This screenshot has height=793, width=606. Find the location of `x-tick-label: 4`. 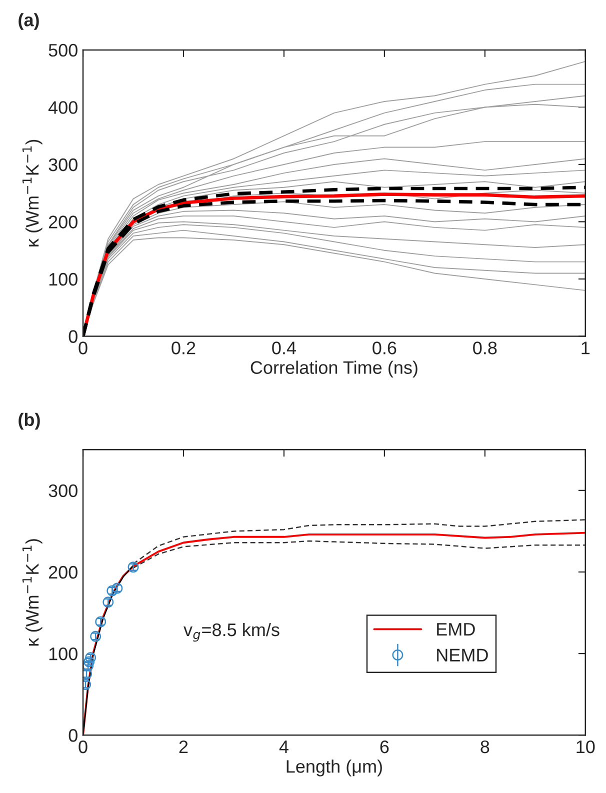

x-tick-label: 4 is located at coordinates (283, 747).